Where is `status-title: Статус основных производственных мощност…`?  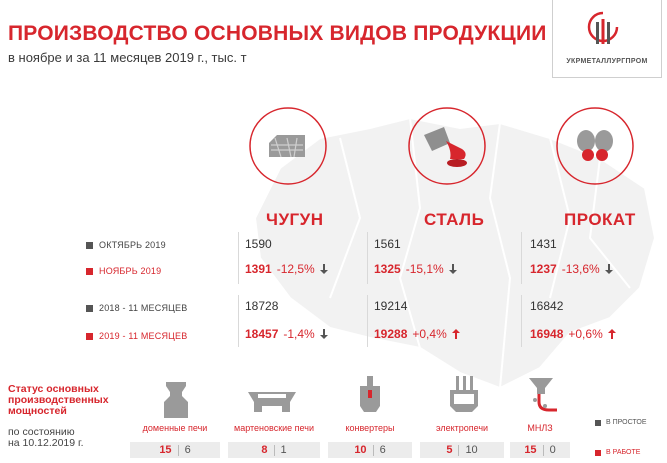
status-title: Статус основных производственных мощност… is located at coordinates (58, 400).